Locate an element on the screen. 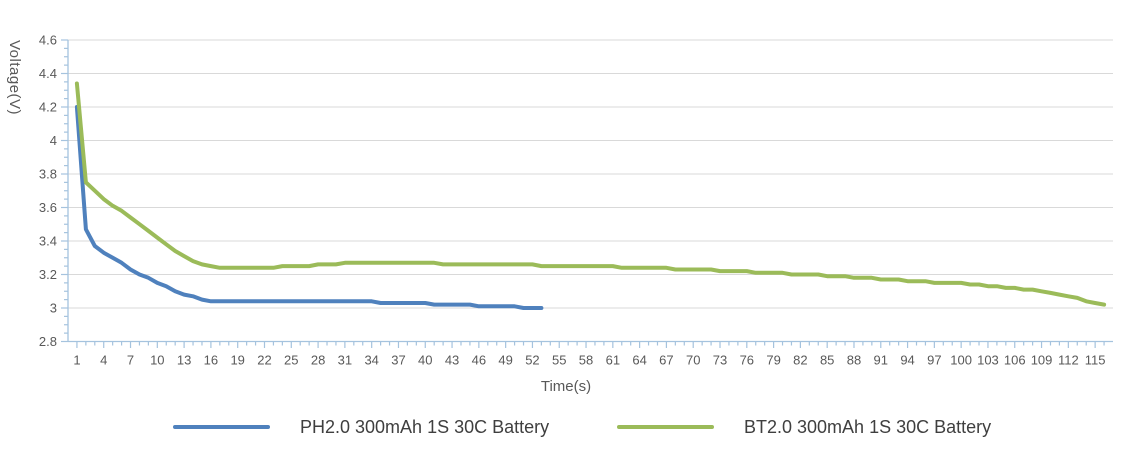 The height and width of the screenshot is (462, 1132). x-tick-label: 49 is located at coordinates (505, 360).